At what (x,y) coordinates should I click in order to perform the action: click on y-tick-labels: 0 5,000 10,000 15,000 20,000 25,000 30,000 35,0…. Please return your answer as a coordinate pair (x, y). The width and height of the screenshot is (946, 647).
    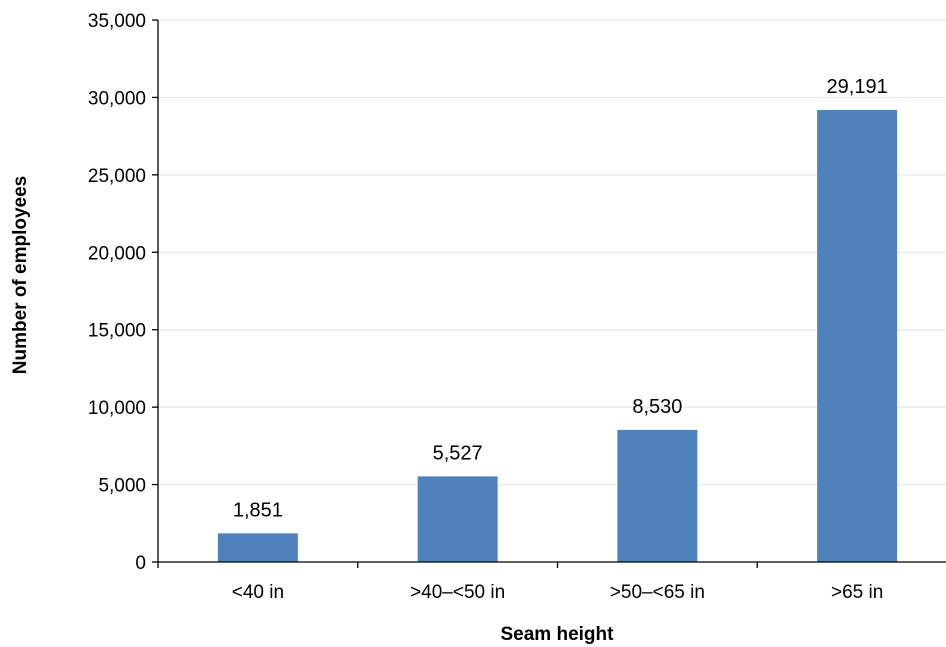
    Looking at the image, I should click on (117, 292).